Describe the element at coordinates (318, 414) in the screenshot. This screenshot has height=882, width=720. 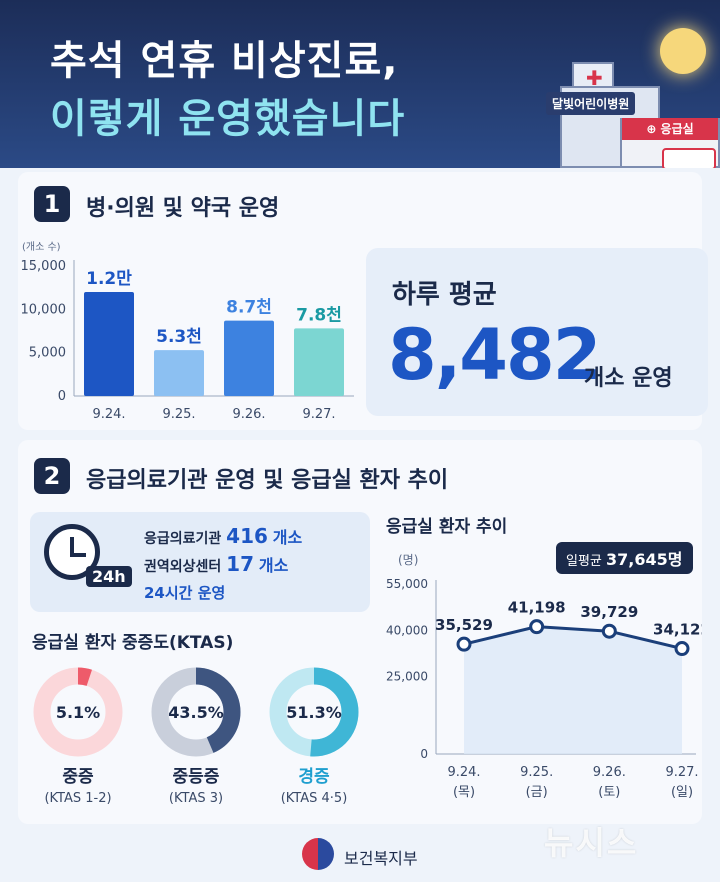
I see `bar-category-label: 9.27.` at that location.